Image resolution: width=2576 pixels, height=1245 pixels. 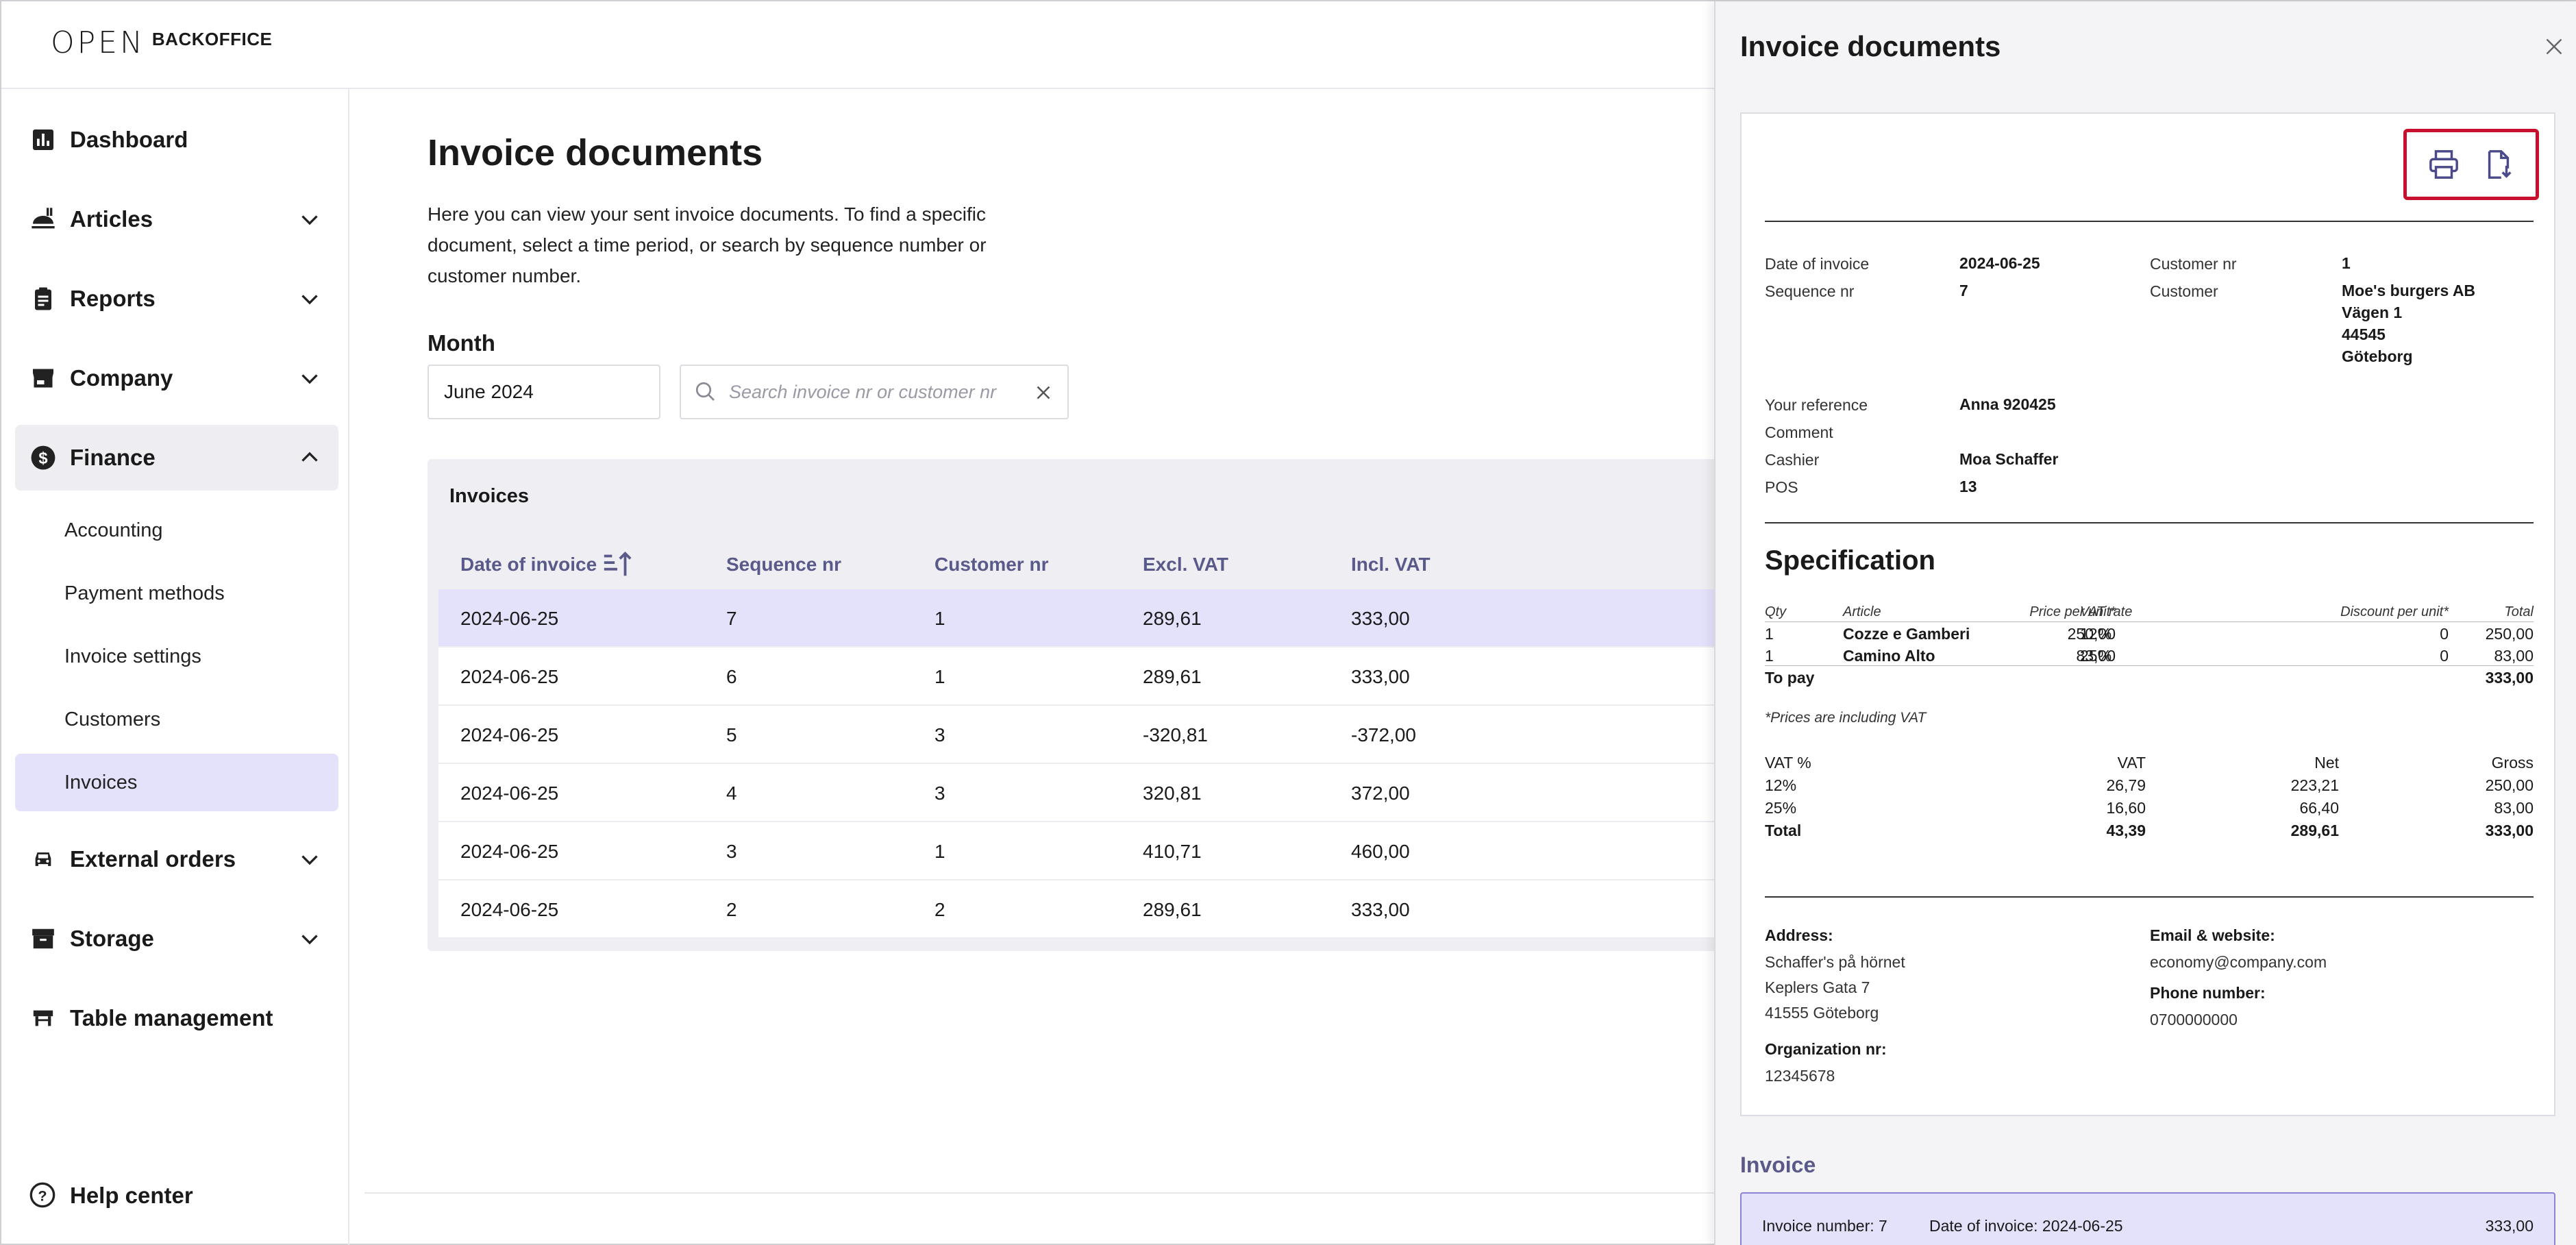 What do you see at coordinates (461, 343) in the screenshot?
I see `month-label: Month` at bounding box center [461, 343].